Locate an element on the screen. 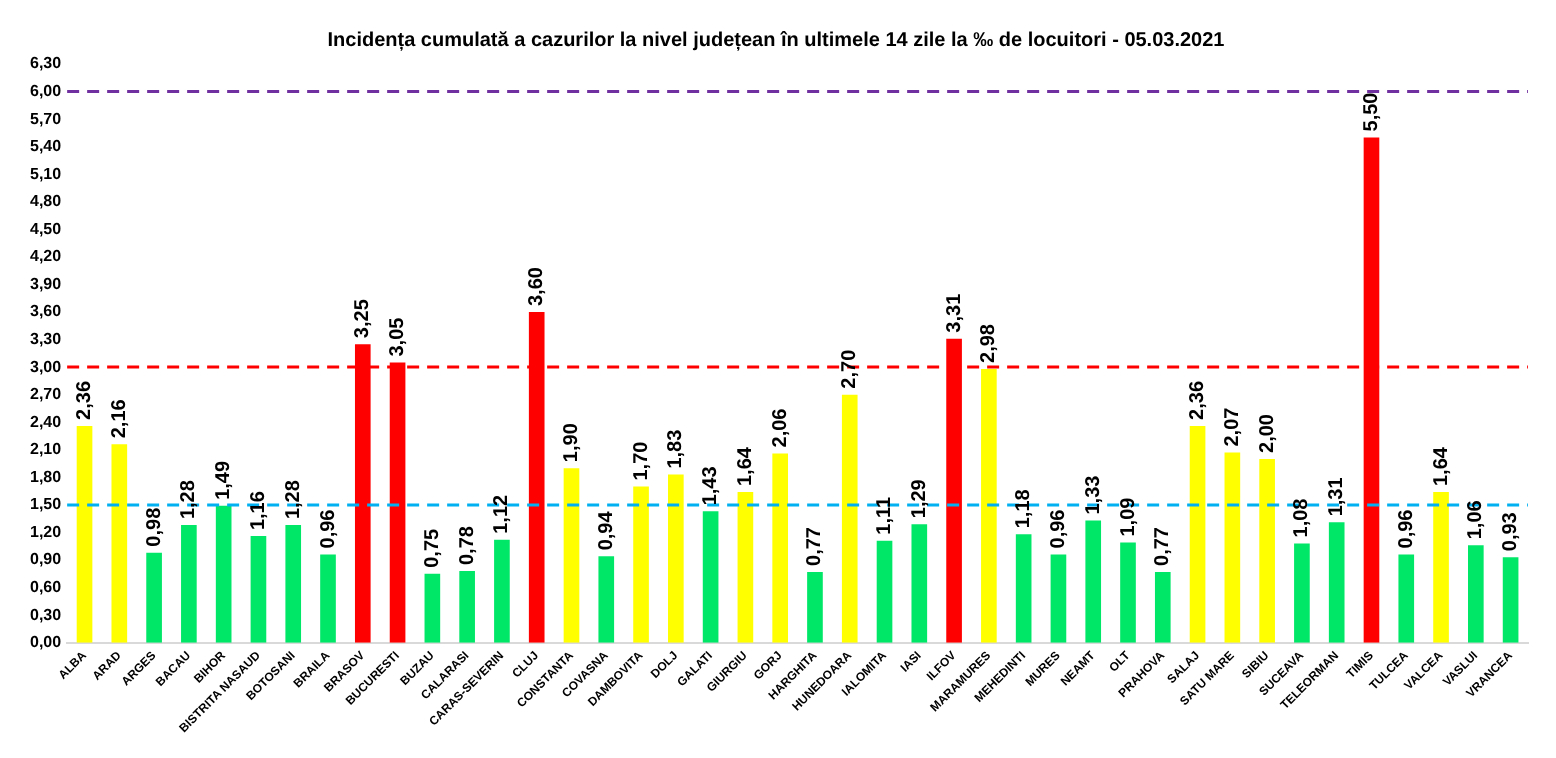 This screenshot has width=1556, height=758. data-label: 5,50 is located at coordinates (1371, 111).